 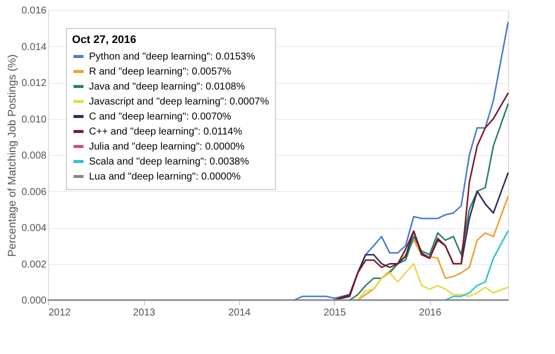 I want to click on y-tick-label: 0.016, so click(x=34, y=11).